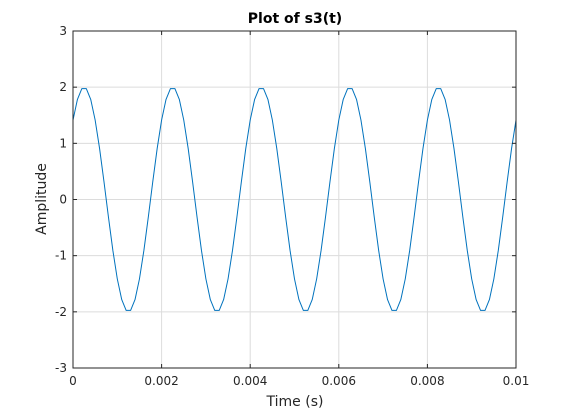  I want to click on y-tick-label: 2, so click(63, 87).